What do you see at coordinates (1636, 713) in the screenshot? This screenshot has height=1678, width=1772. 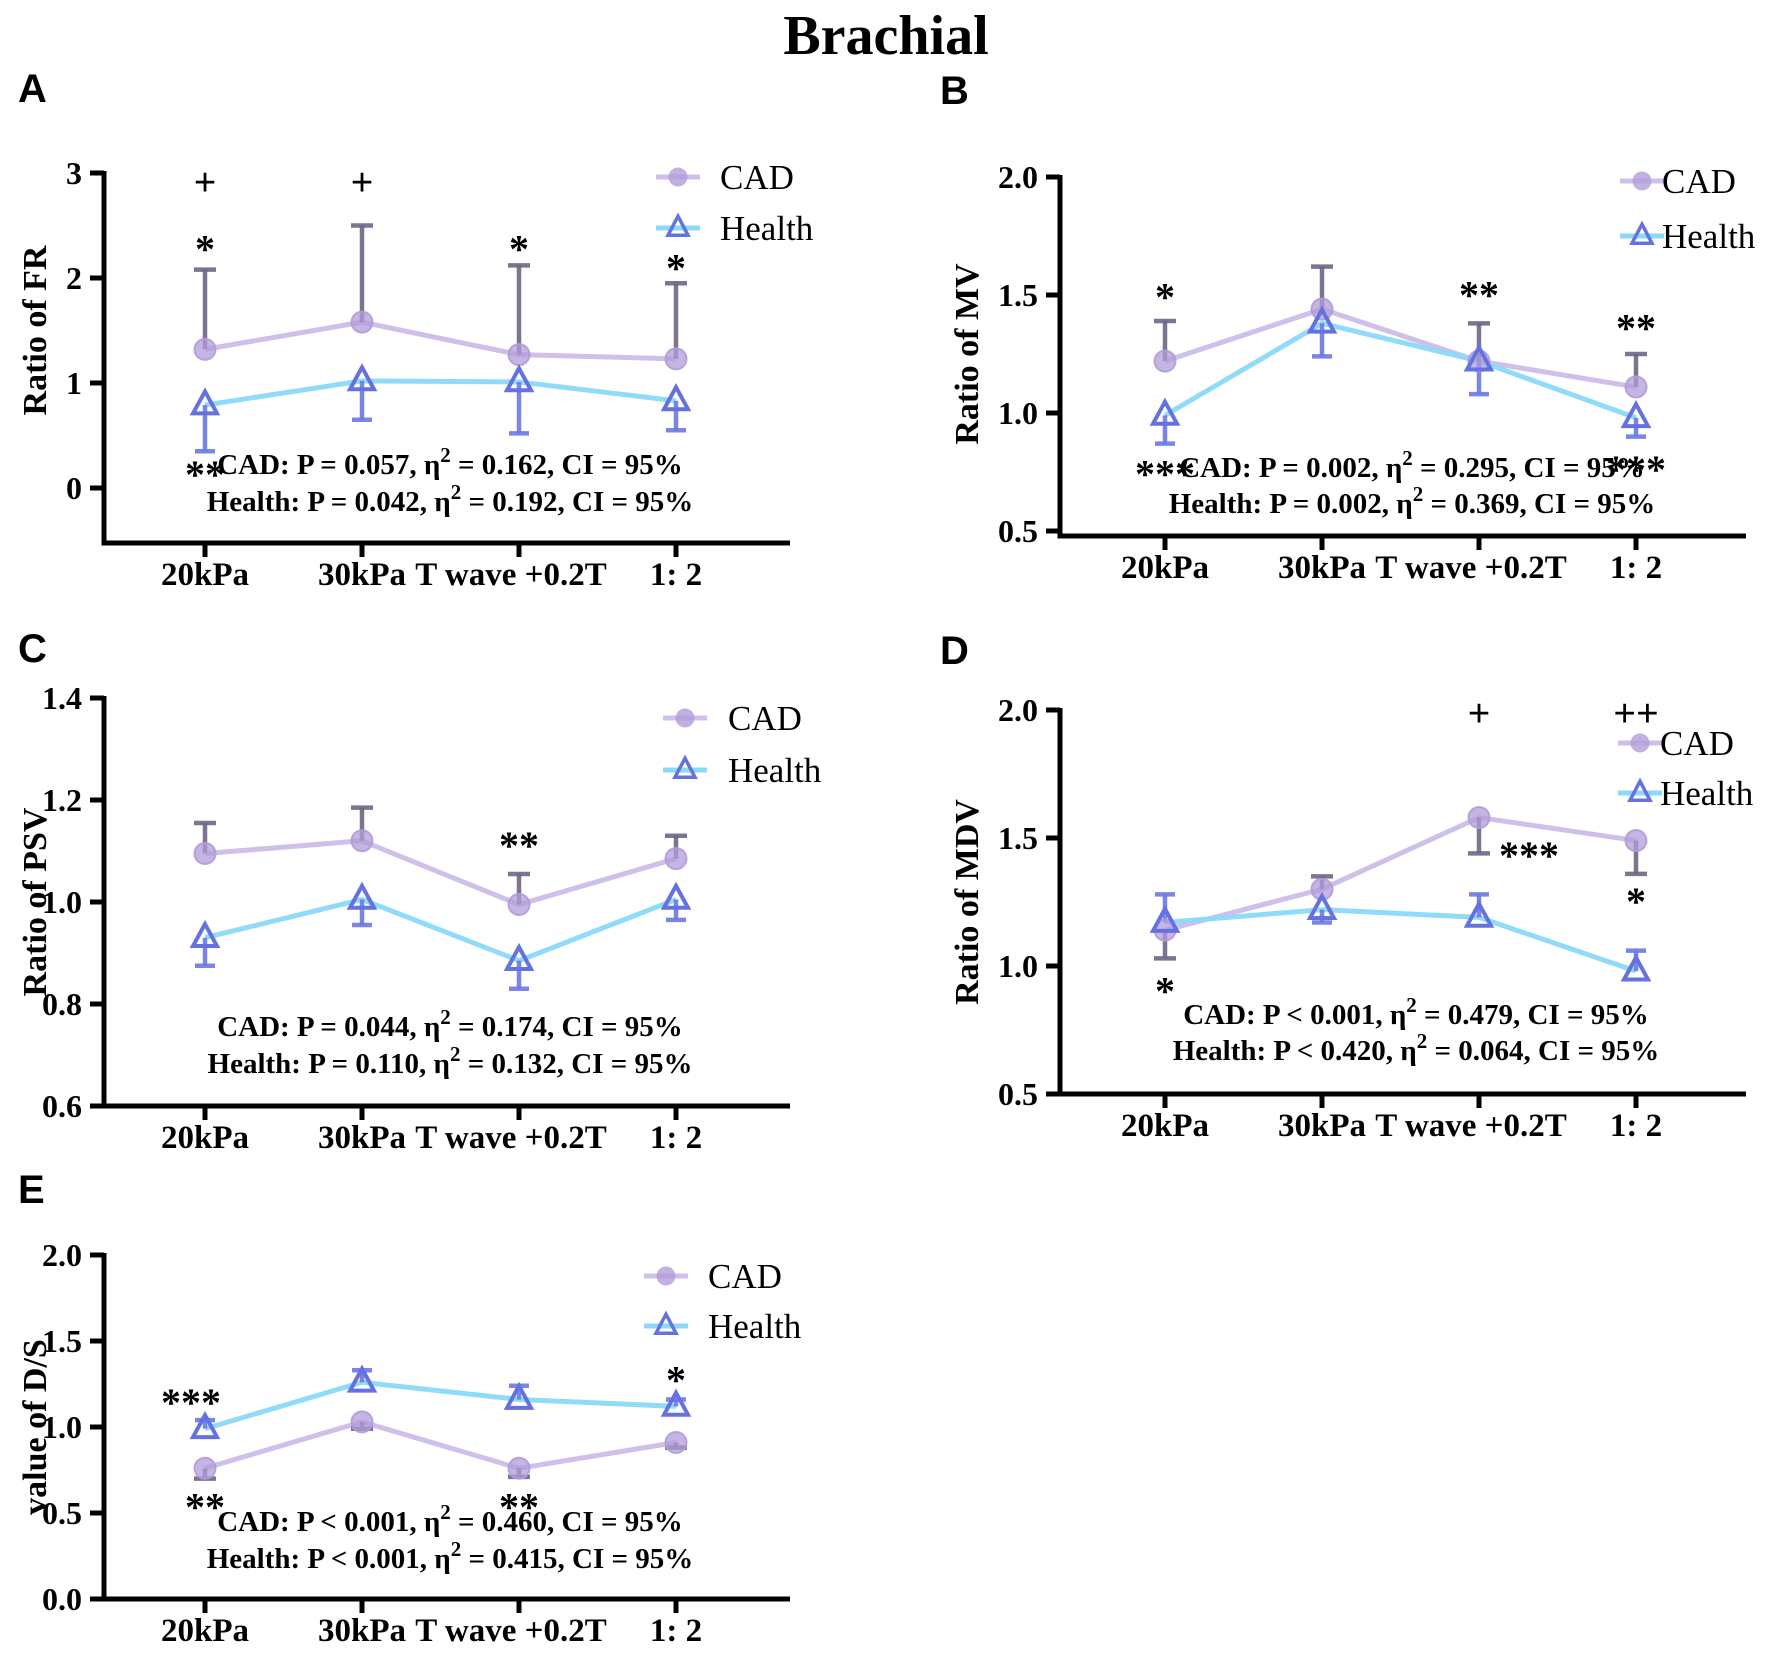 I see `significance-marker: ++` at bounding box center [1636, 713].